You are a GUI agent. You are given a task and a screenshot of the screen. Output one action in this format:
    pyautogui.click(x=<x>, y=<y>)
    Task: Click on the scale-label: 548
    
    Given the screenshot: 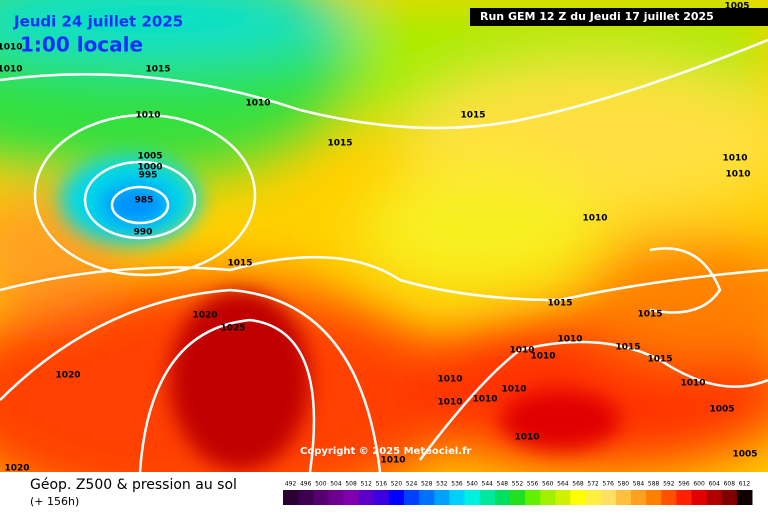 What is the action you would take?
    pyautogui.click(x=503, y=484)
    